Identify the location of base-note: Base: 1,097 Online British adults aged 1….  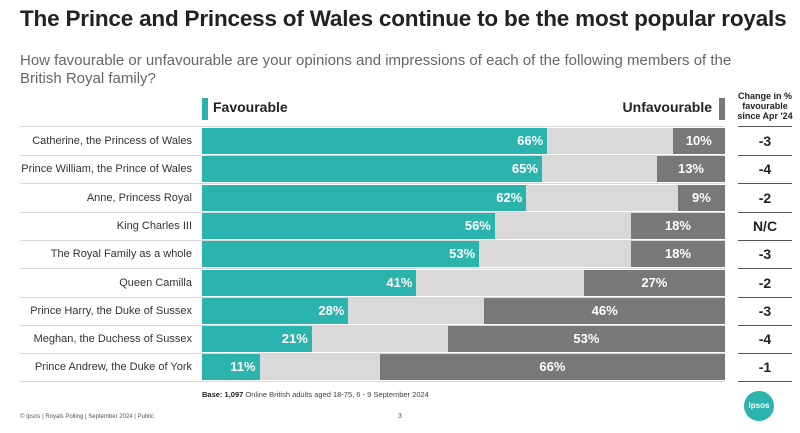
(315, 394).